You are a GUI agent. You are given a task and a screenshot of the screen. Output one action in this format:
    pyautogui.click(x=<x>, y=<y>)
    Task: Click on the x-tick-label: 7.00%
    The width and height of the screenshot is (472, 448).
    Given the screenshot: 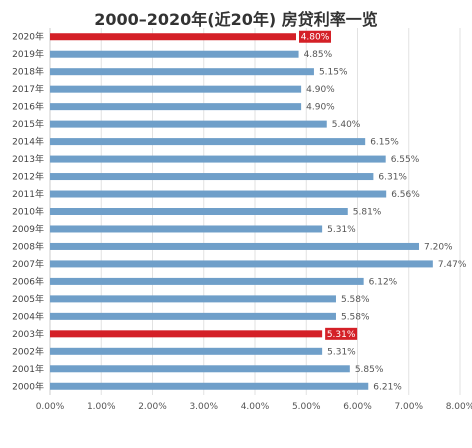 What is the action you would take?
    pyautogui.click(x=408, y=407)
    